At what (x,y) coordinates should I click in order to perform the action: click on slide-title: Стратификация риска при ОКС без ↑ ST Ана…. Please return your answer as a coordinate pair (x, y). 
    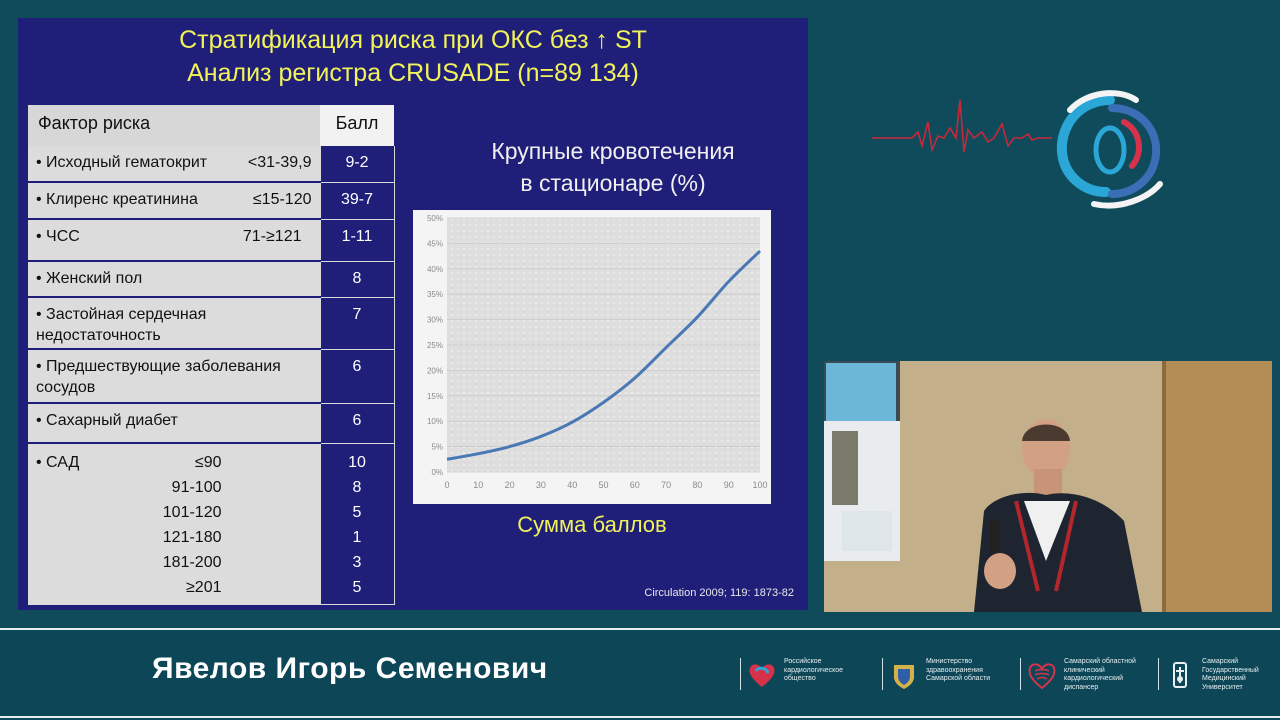
    Looking at the image, I should click on (413, 57).